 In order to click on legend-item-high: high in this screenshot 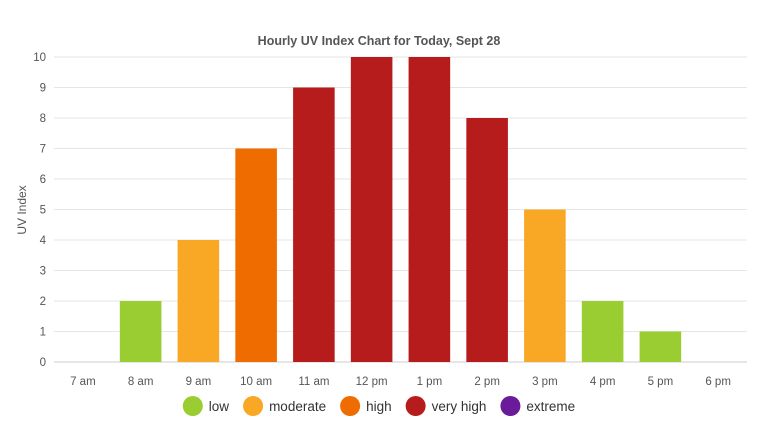, I will do `click(366, 406)`.